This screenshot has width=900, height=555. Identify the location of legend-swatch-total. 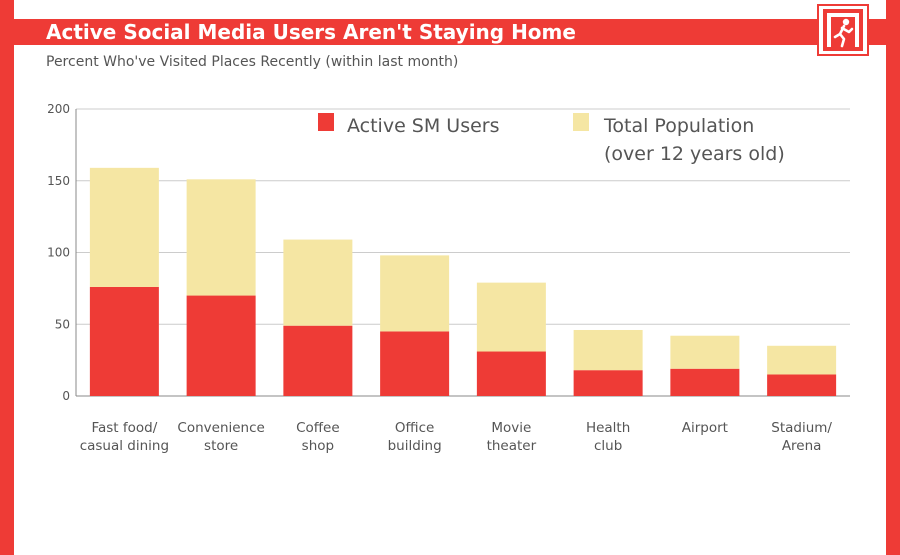
(581, 122).